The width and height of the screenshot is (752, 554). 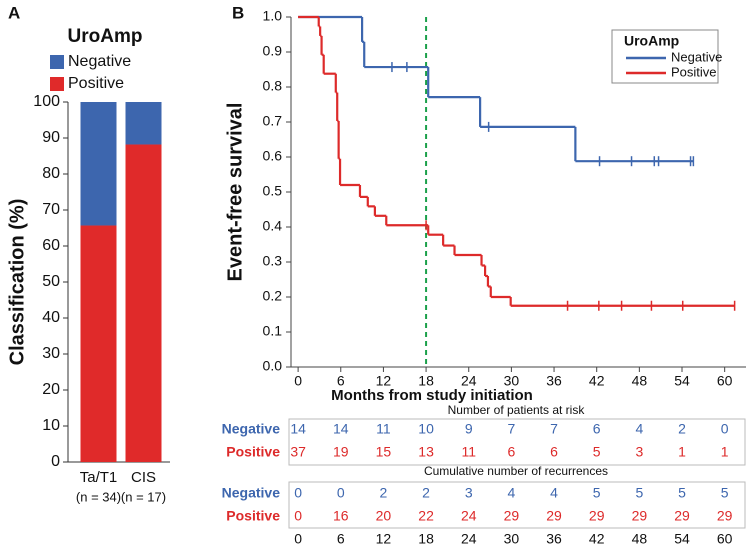 What do you see at coordinates (597, 381) in the screenshot?
I see `x-tick-label: 42` at bounding box center [597, 381].